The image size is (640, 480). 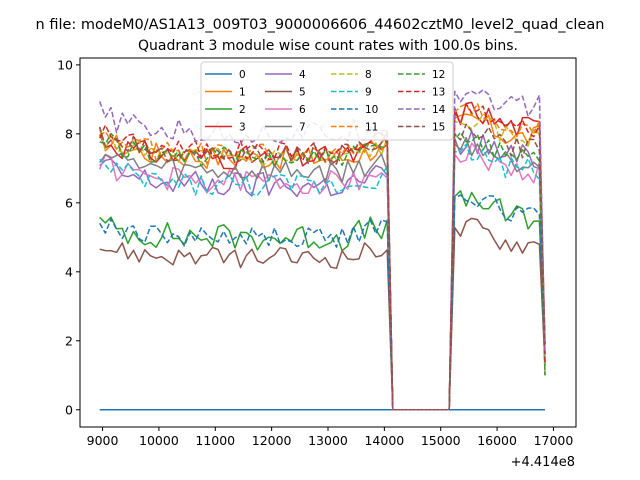 What do you see at coordinates (368, 93) in the screenshot?
I see `legend-label-9: 9` at bounding box center [368, 93].